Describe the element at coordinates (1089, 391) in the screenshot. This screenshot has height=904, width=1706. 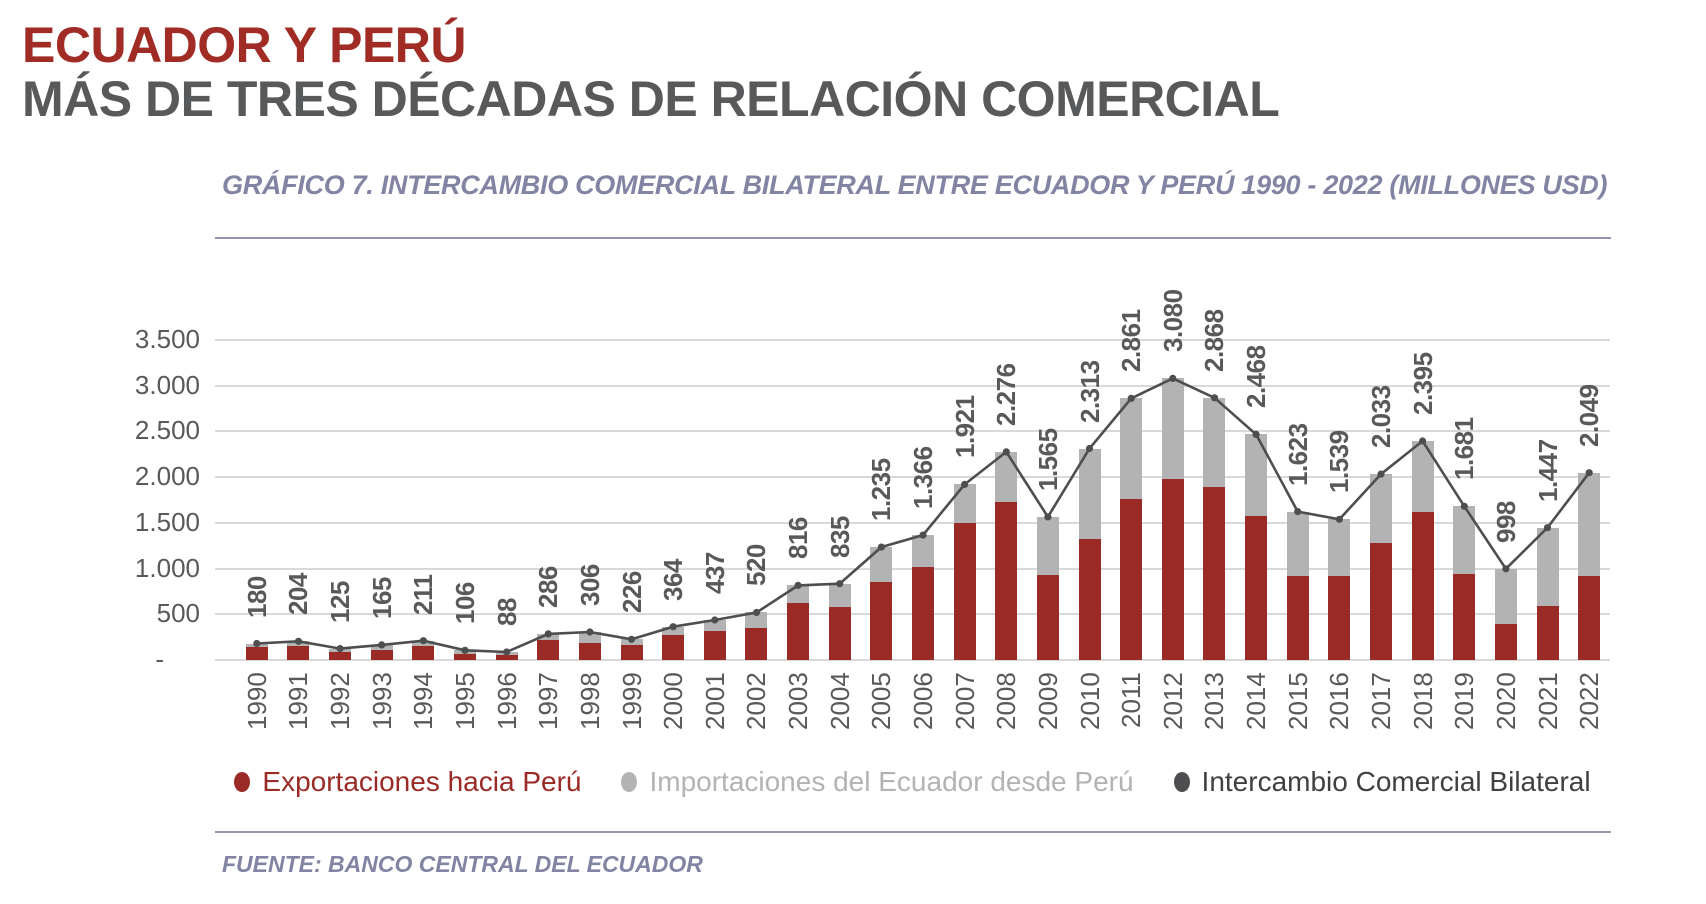
I see `data-label: 2.313` at that location.